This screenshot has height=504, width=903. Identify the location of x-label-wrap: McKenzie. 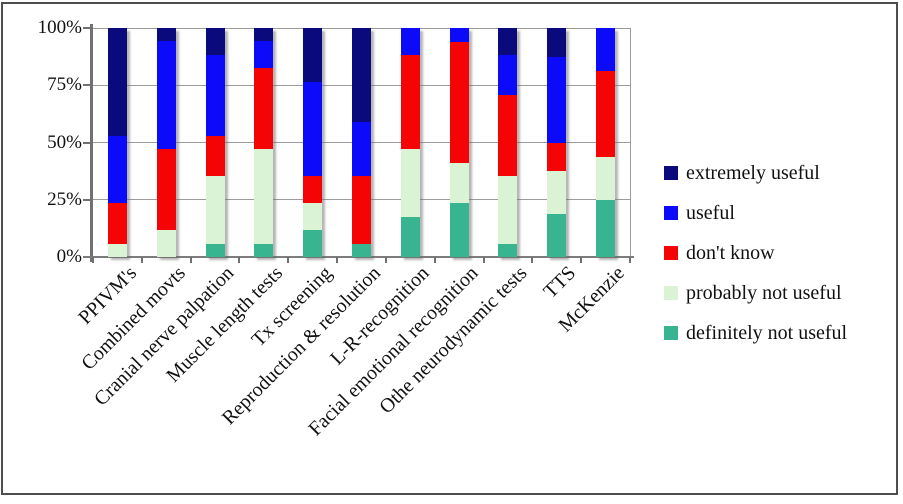
(491, 299).